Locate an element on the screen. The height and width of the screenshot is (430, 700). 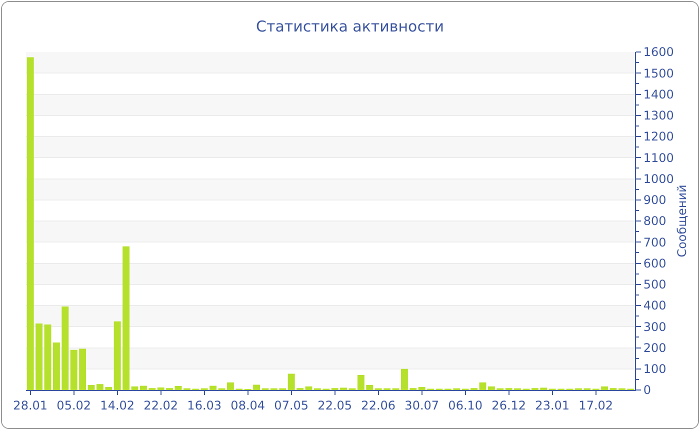
y-tick-label: 100 is located at coordinates (654, 369).